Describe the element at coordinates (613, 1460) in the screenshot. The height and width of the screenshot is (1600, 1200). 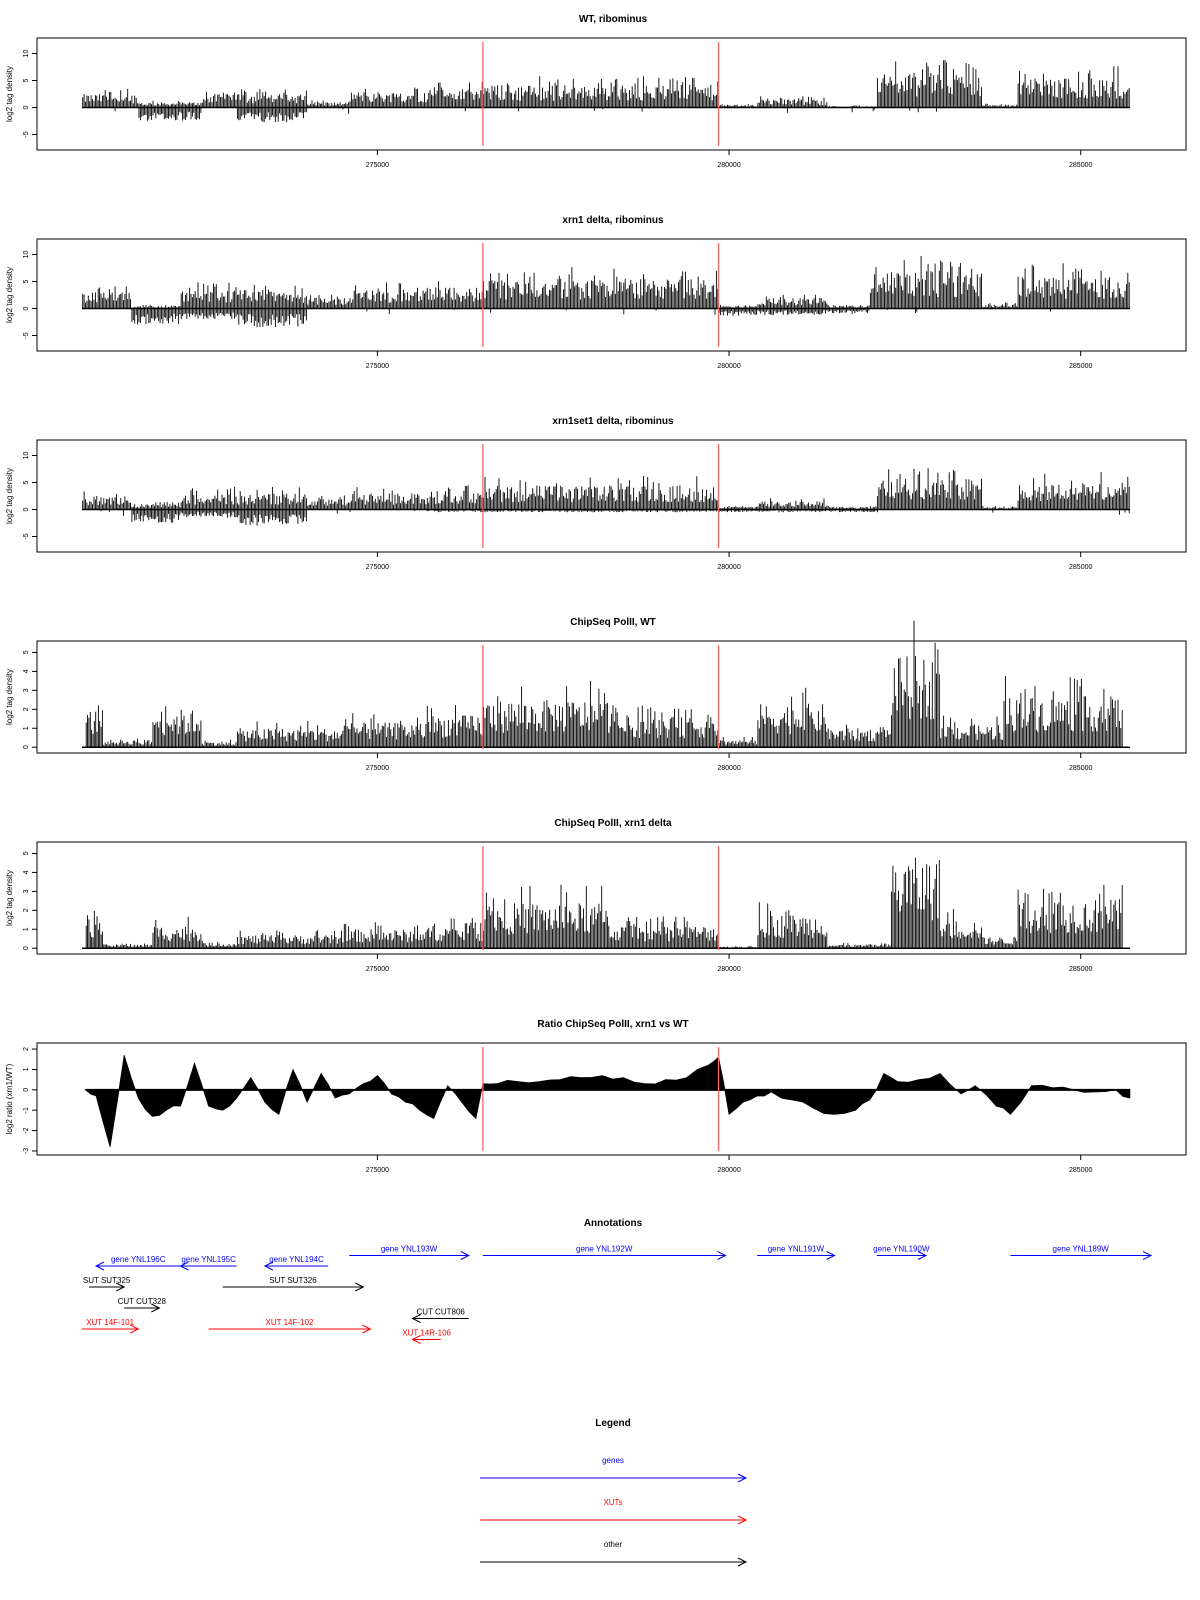
I see `legend-label: genes` at that location.